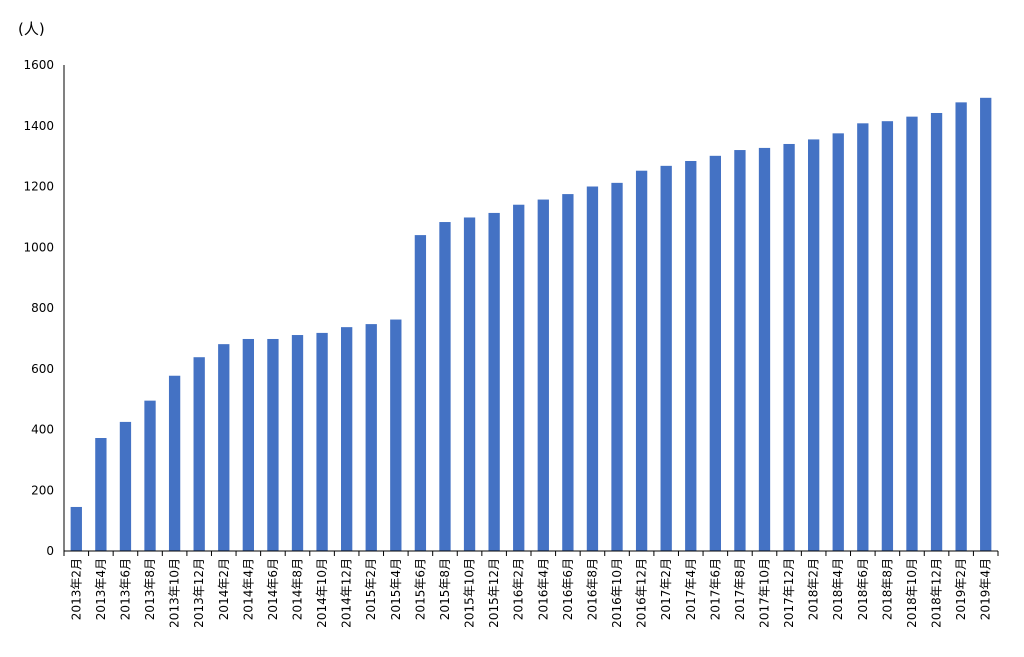  Describe the element at coordinates (740, 589) in the screenshot. I see `x-tick-label: 2017年8月` at that location.